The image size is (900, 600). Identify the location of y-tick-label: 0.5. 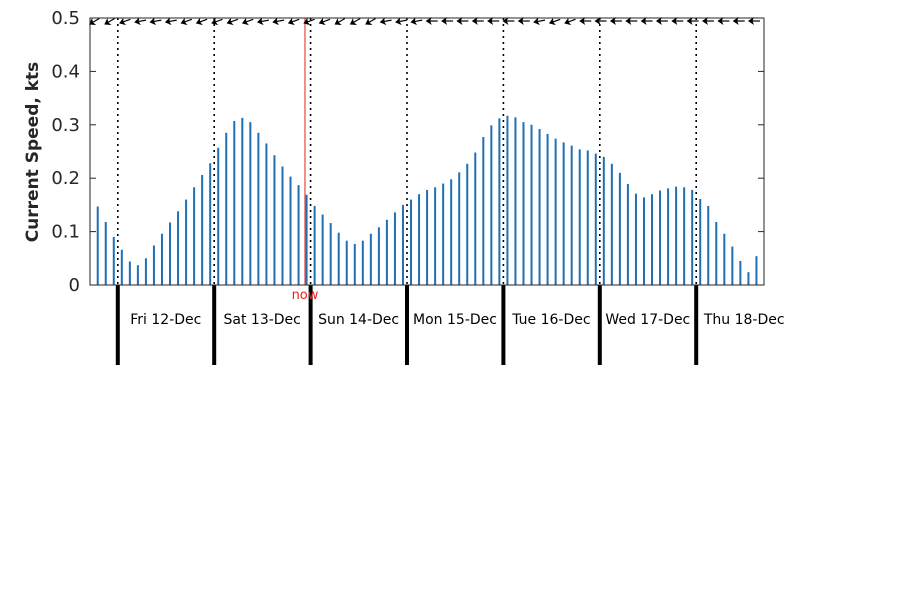
(65, 18).